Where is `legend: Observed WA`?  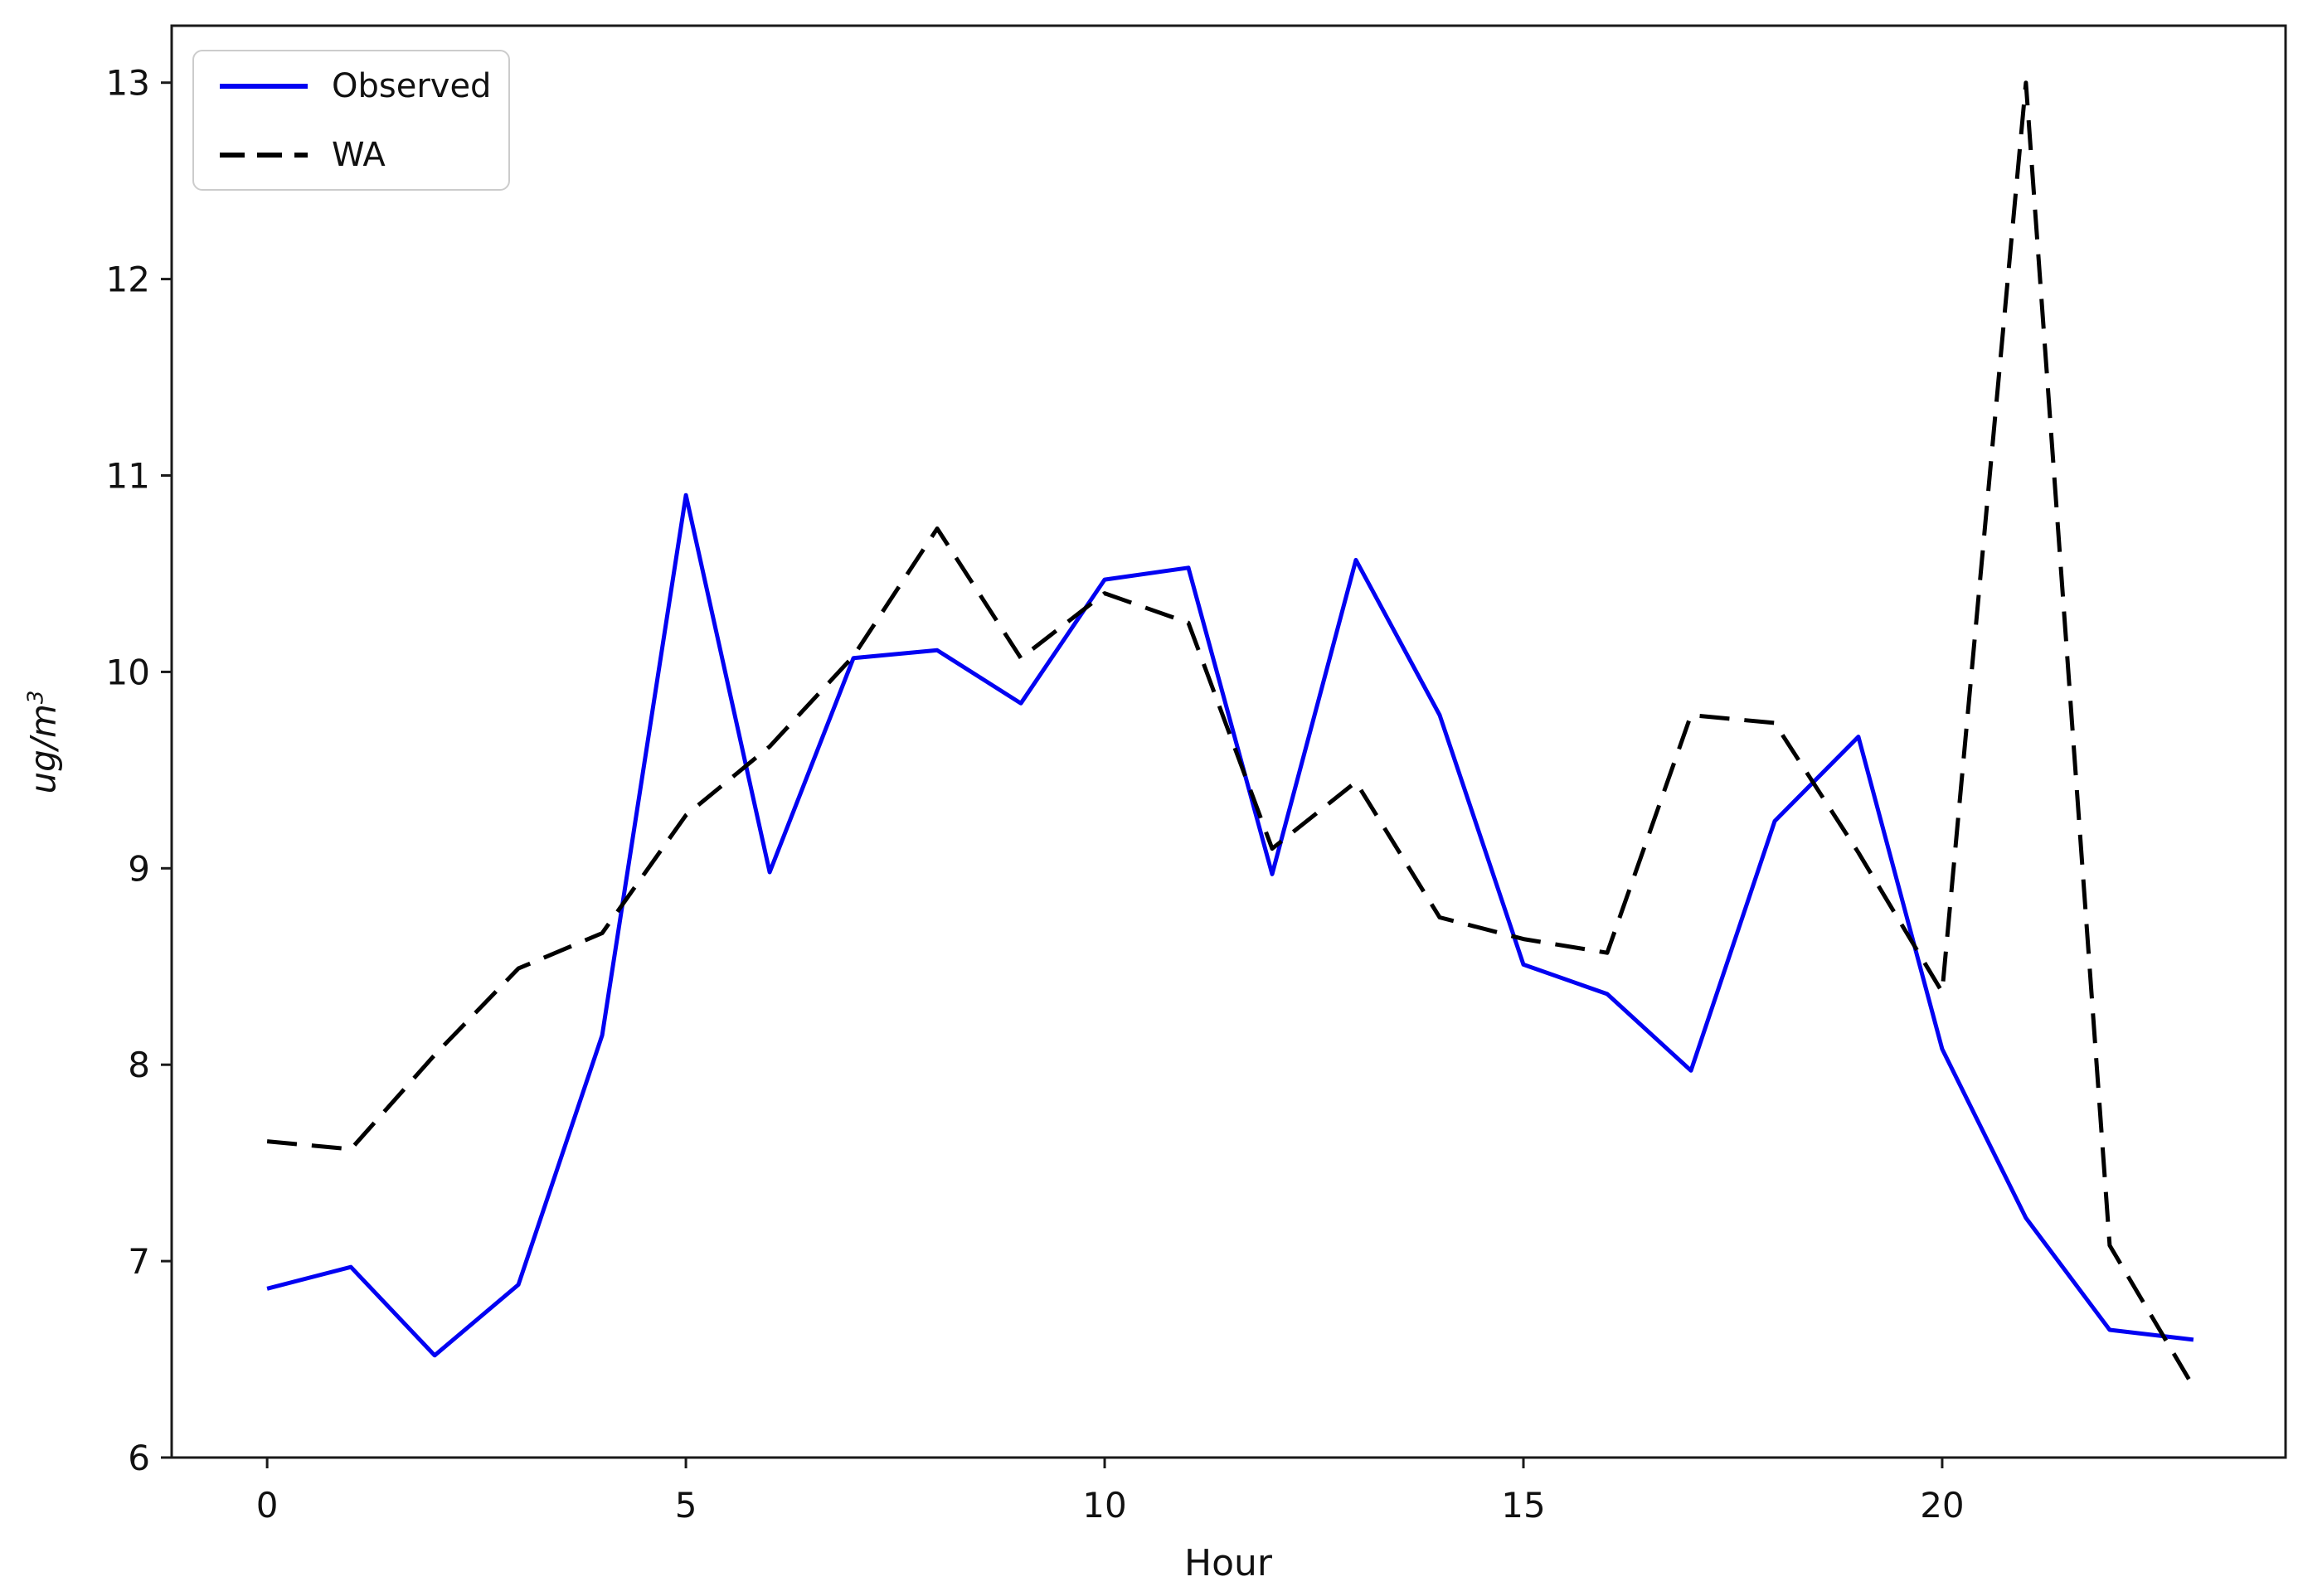 legend: Observed WA is located at coordinates (351, 120).